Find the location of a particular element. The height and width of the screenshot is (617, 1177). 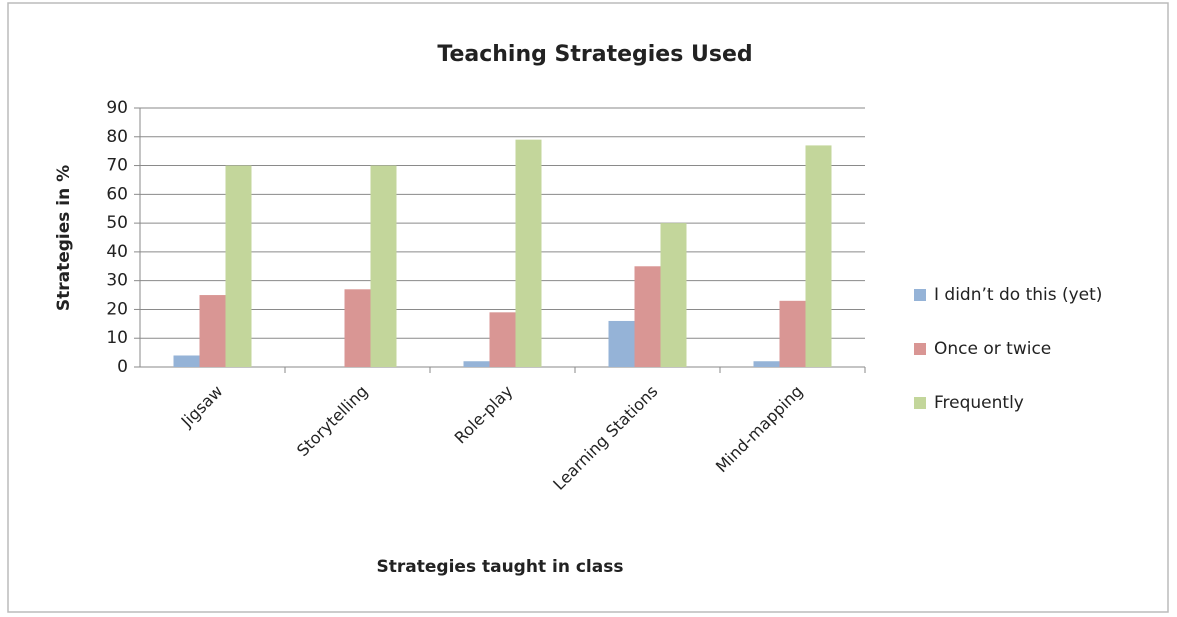

y-tick-label: 40 is located at coordinates (117, 252).